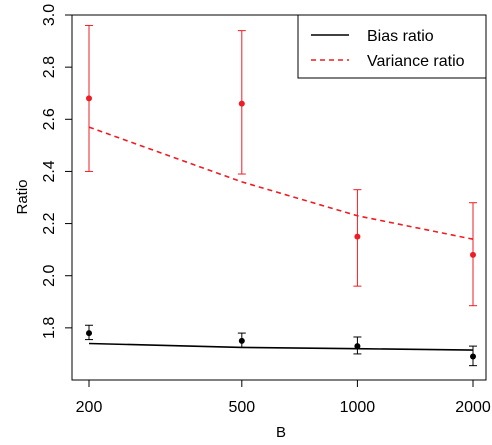 Image resolution: width=492 pixels, height=445 pixels. What do you see at coordinates (49, 171) in the screenshot?
I see `y-tick-label: 2.4` at bounding box center [49, 171].